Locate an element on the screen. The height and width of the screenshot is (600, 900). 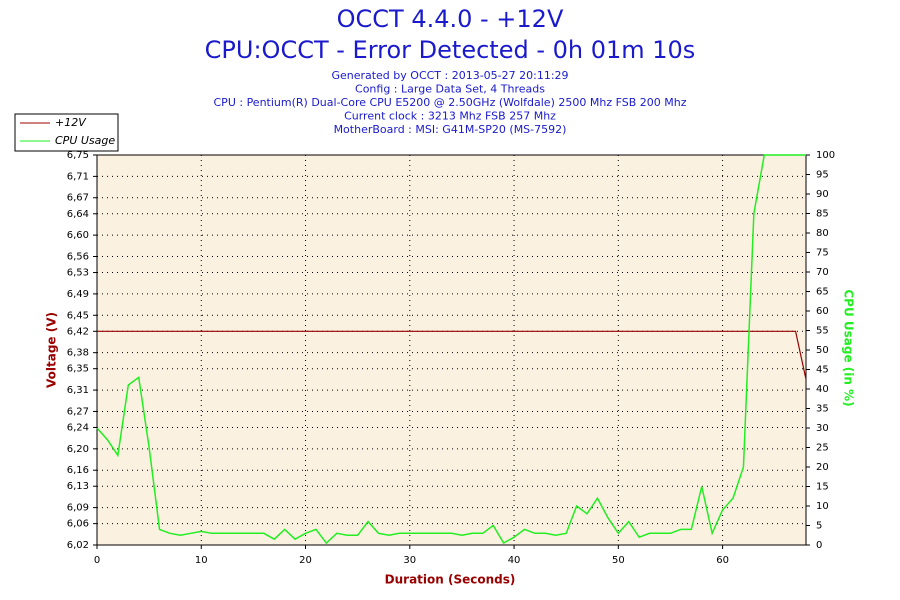
x-tick-label: 40 is located at coordinates (514, 560).